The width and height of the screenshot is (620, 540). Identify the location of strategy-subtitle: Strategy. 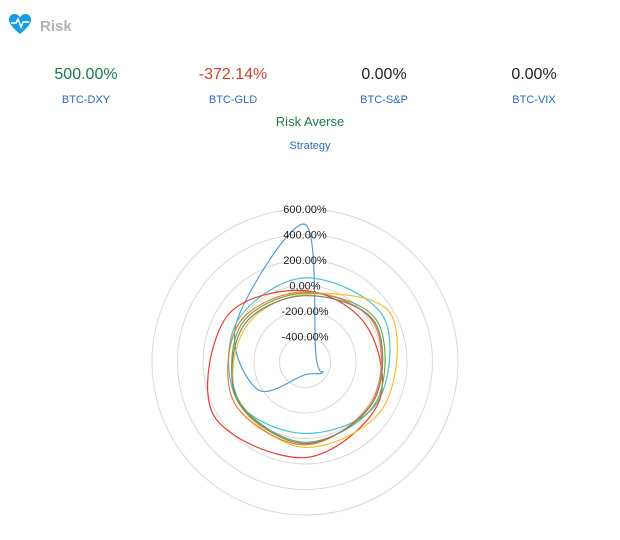
(310, 146).